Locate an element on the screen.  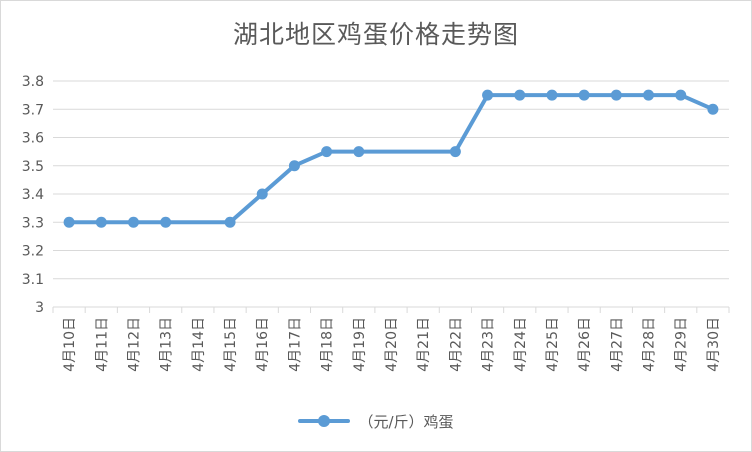
x-tick-label: 4月29日 is located at coordinates (682, 344).